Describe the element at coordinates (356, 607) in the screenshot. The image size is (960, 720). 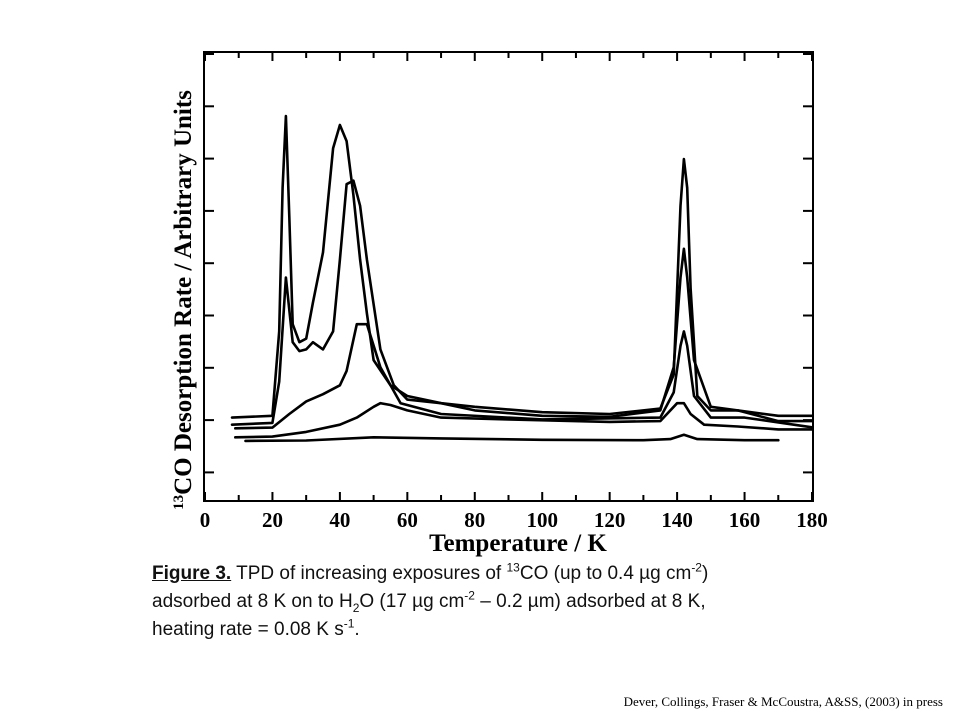
I see `caption-sub: 2` at that location.